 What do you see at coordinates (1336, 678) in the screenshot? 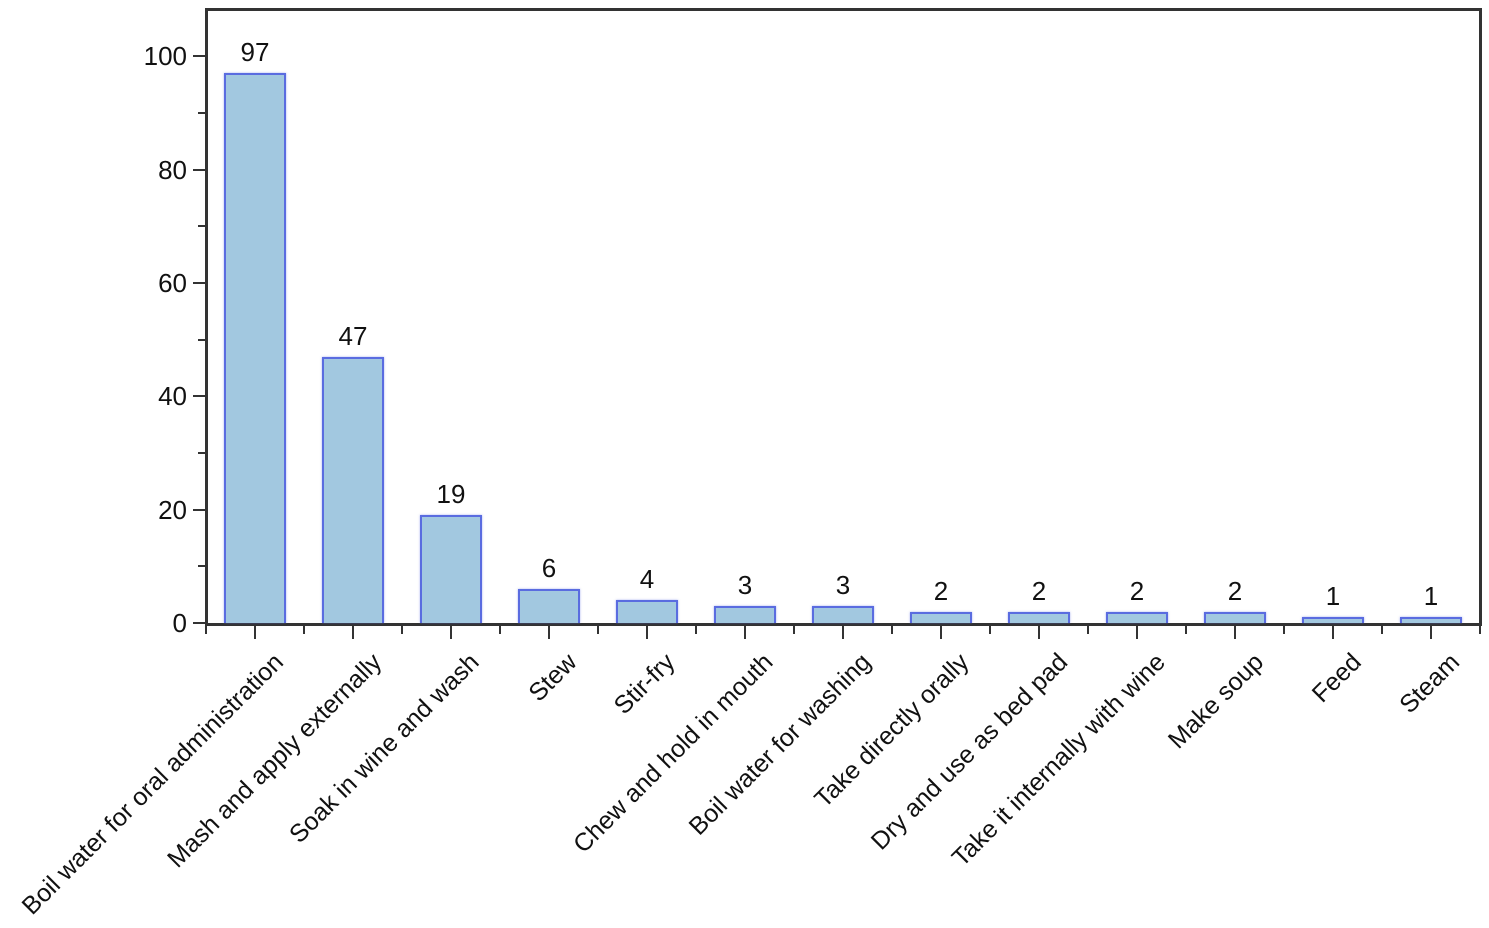
I see `x-axis-category-label: Feed` at bounding box center [1336, 678].